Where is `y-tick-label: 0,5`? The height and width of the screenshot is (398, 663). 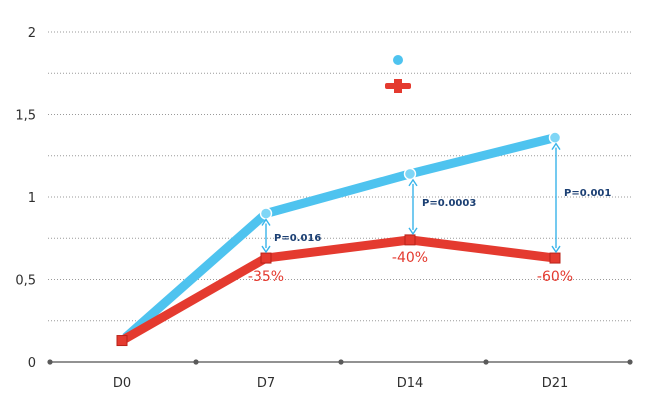
y-tick-label: 0,5 is located at coordinates (25, 281).